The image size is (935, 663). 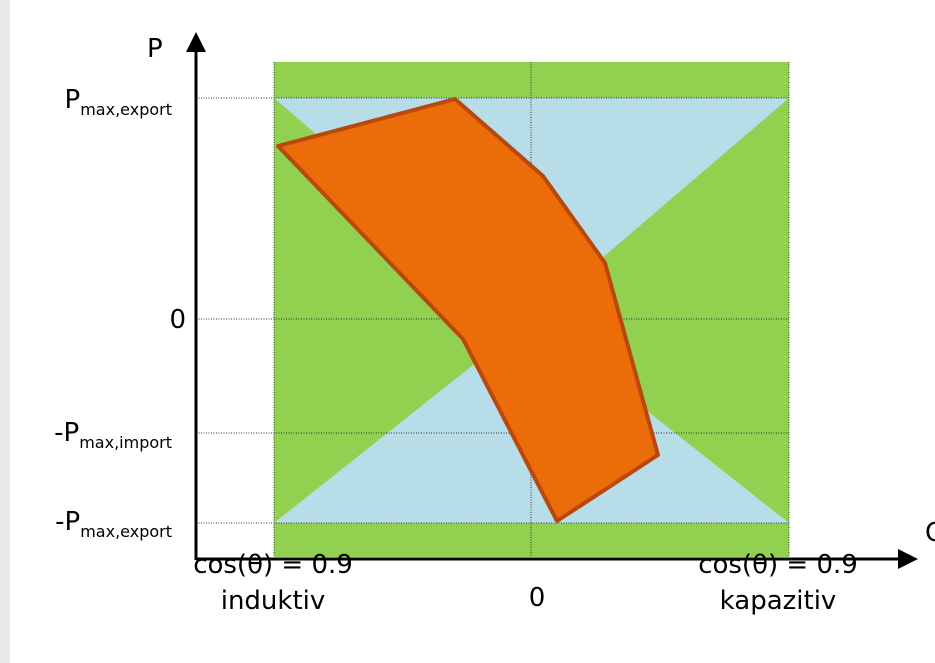 What do you see at coordinates (118, 102) in the screenshot?
I see `y-tick-label-pmax-export: Pmax,export` at bounding box center [118, 102].